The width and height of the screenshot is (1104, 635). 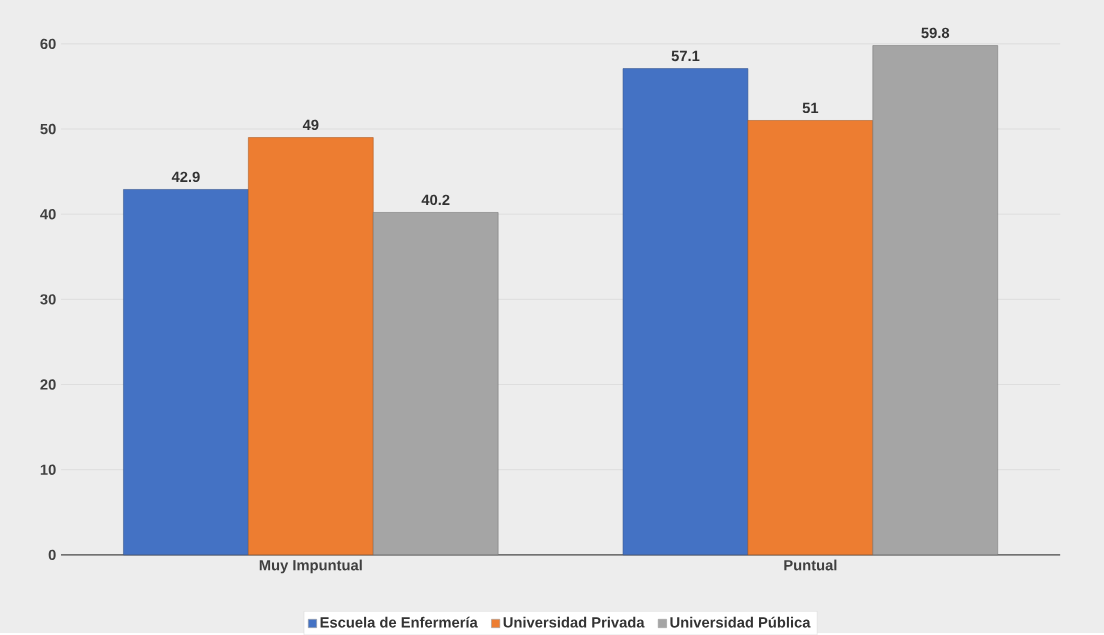 What do you see at coordinates (685, 56) in the screenshot?
I see `data-label: 57.1` at bounding box center [685, 56].